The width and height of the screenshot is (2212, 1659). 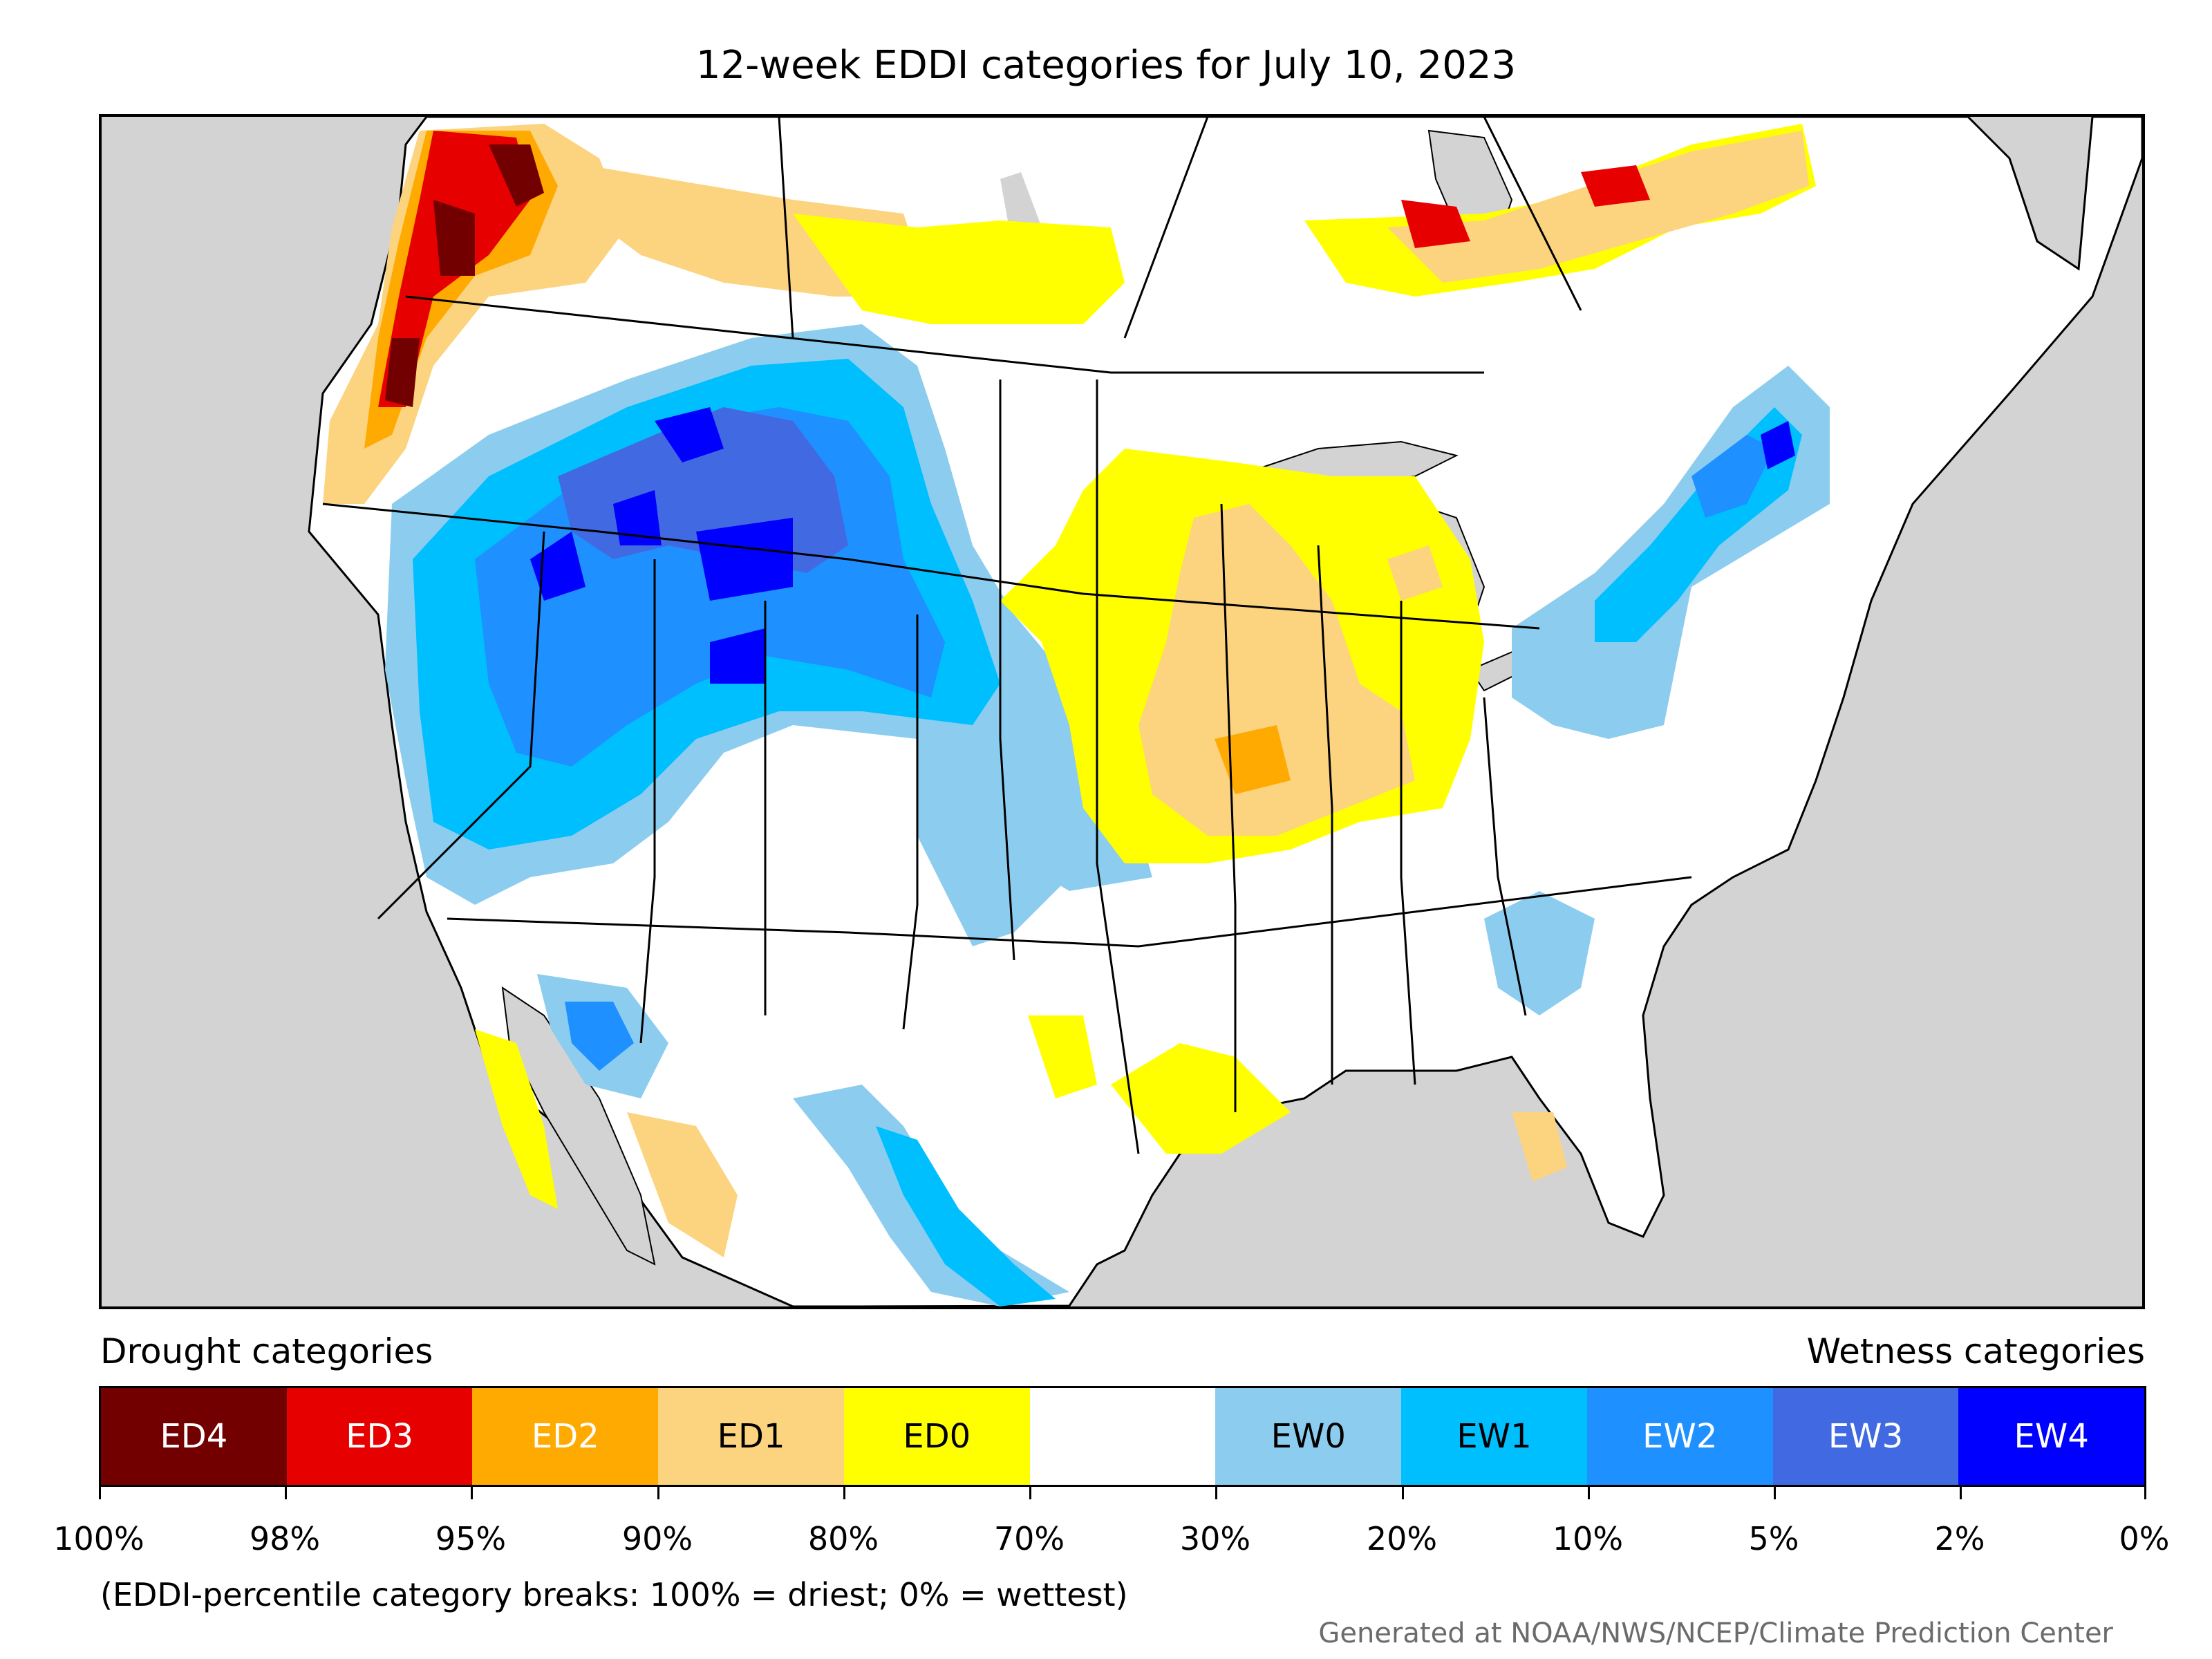 What do you see at coordinates (1975, 1351) in the screenshot?
I see `wetness-categories-heading: Wetness categories` at bounding box center [1975, 1351].